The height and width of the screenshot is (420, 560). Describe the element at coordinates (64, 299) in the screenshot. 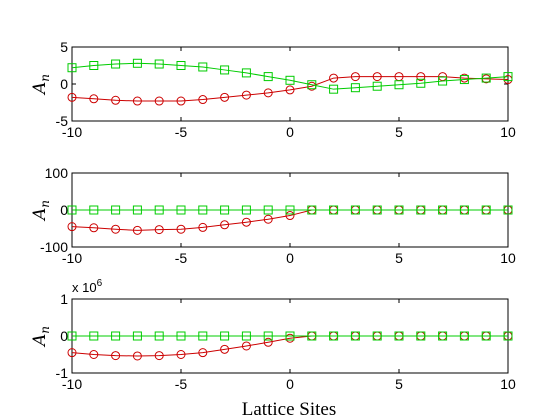

I see `y-tick-label: 1` at that location.